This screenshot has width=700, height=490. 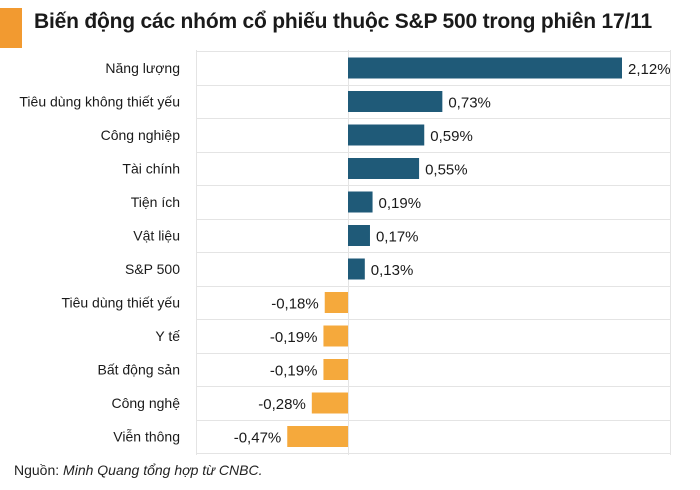 I want to click on source-note: Nguồn: Minh Quang tổng hợp từ CNBC., so click(x=138, y=470).